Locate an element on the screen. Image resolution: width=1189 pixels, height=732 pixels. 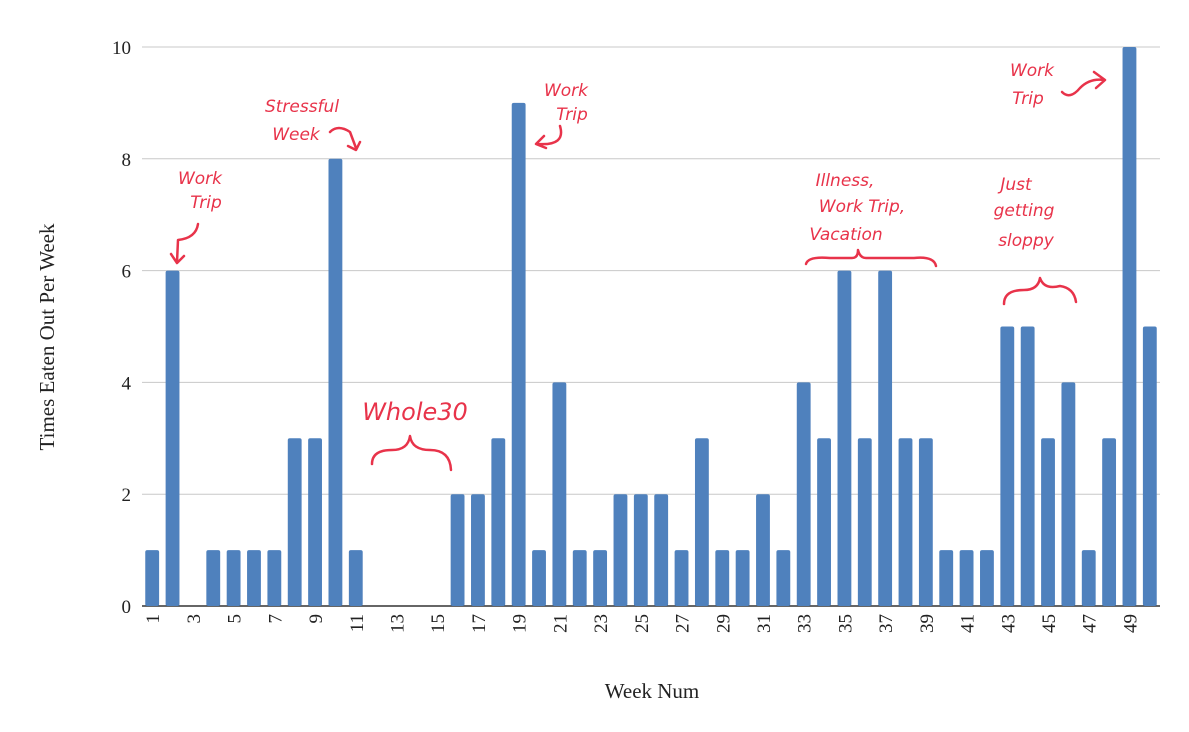
svg-text: Work Trip, is located at coordinates (862, 207).